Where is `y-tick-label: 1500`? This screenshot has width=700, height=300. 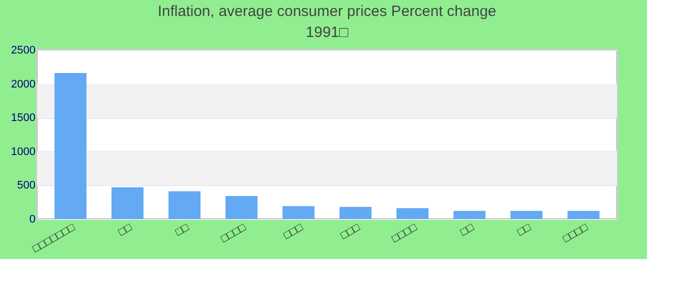
y-tick-label: 1500 is located at coordinates (23, 118).